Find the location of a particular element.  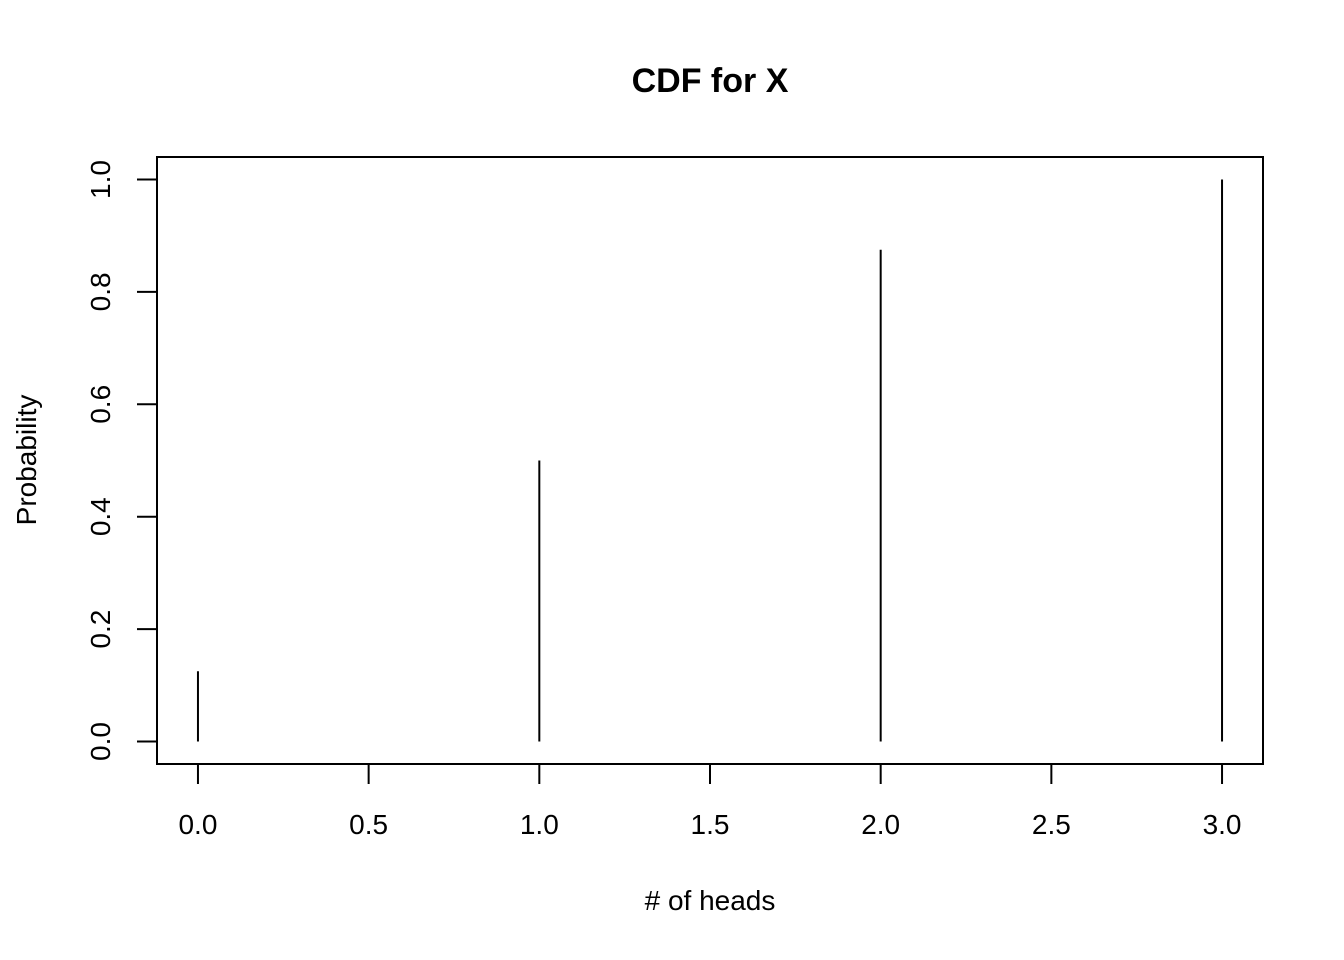

x-axis: 0.0 0.5 1.0 1.5 2.0 2.5 3.0 is located at coordinates (710, 801).